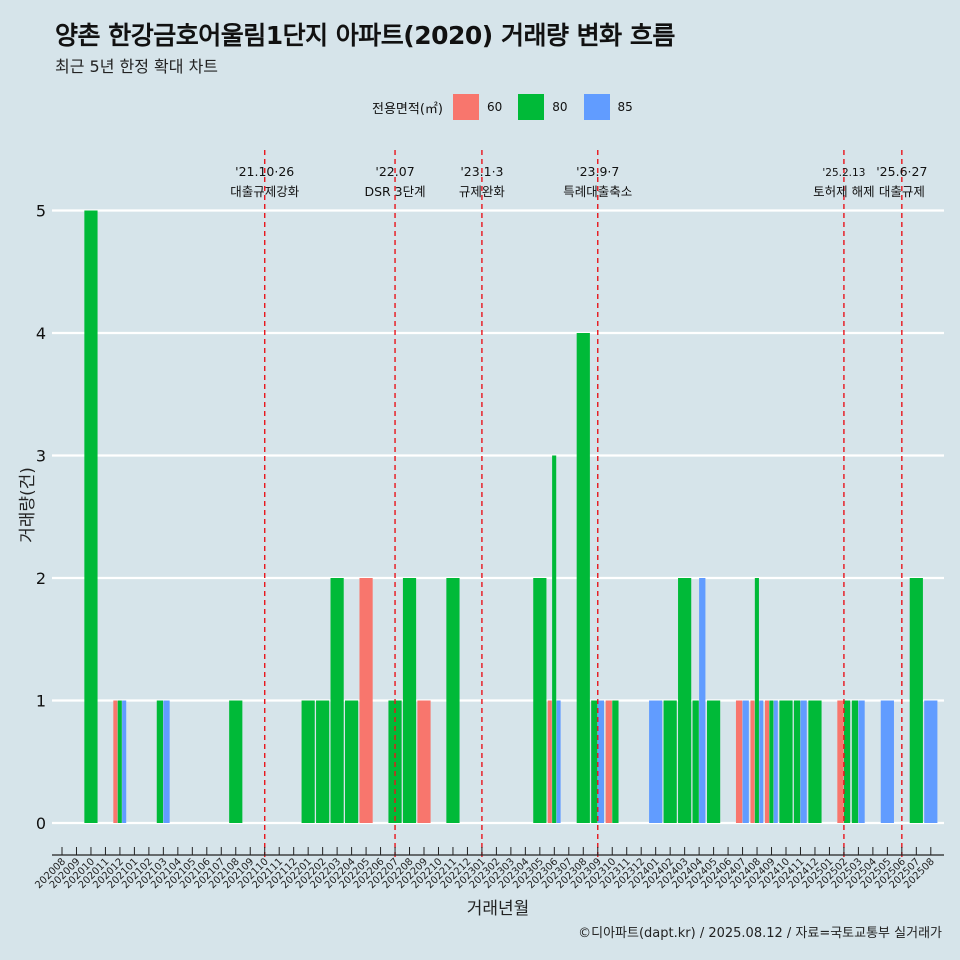 This screenshot has width=960, height=960. Describe the element at coordinates (41, 456) in the screenshot. I see `y-tick-label: 3` at that location.